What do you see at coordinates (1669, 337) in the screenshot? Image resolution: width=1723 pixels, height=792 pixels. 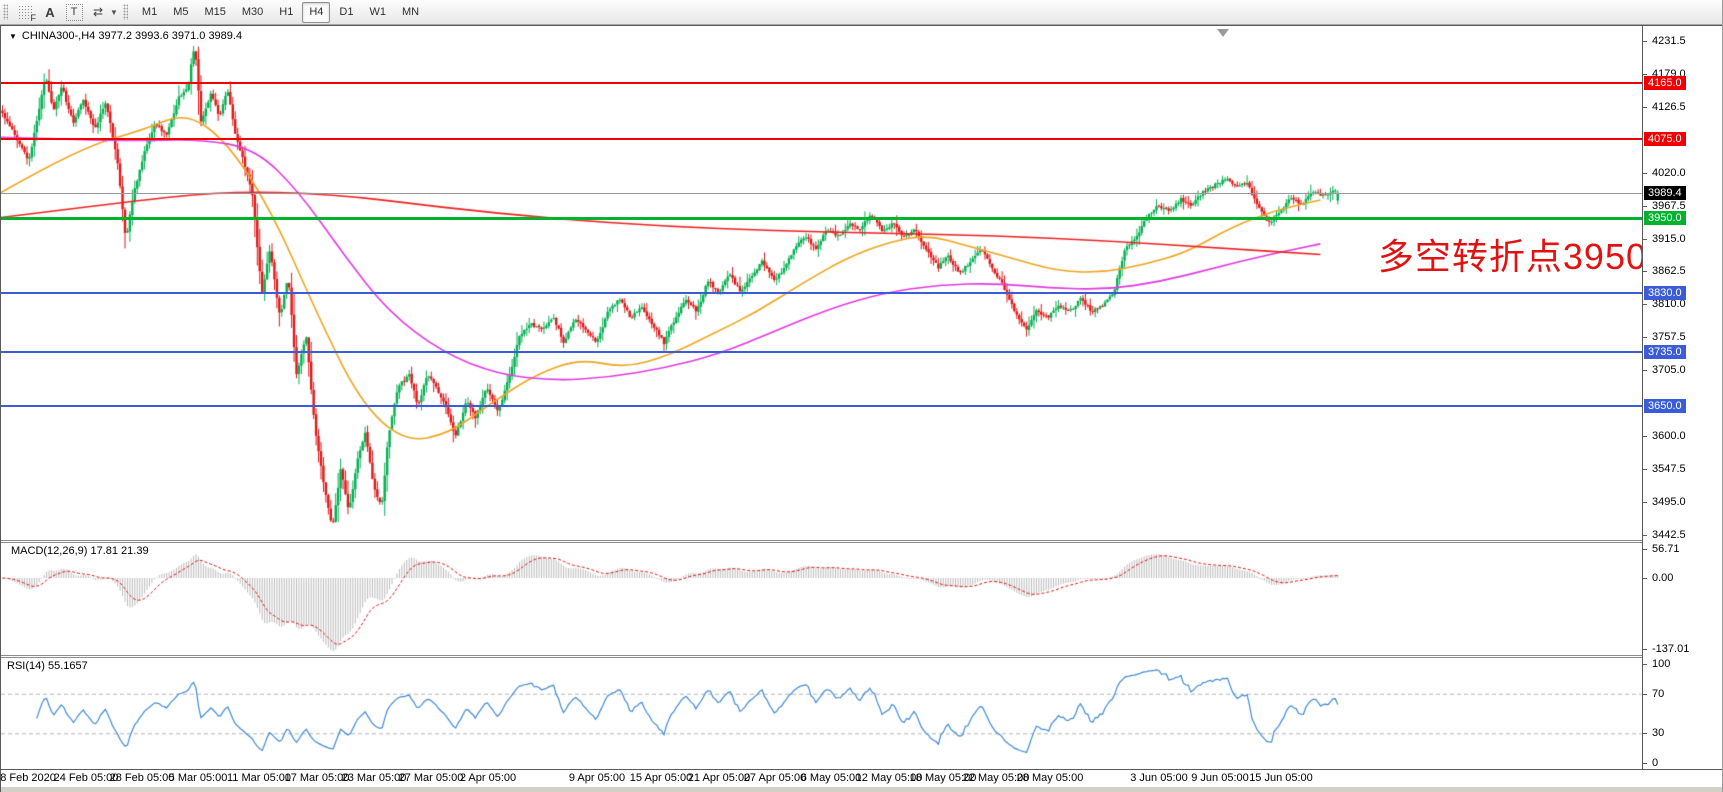 I see `price-axis-tick: 3757.5` at bounding box center [1669, 337].